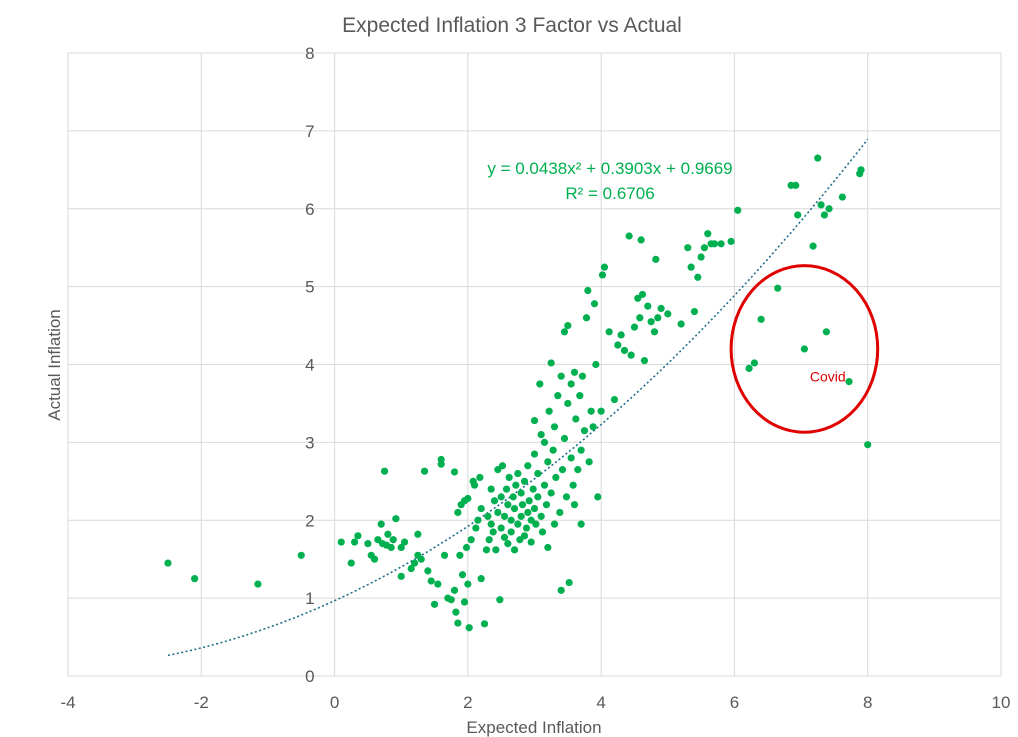 The image size is (1018, 737). Describe the element at coordinates (535, 702) in the screenshot. I see `x-tick-labels: -4 -2 0 2 4 6 8 10` at that location.